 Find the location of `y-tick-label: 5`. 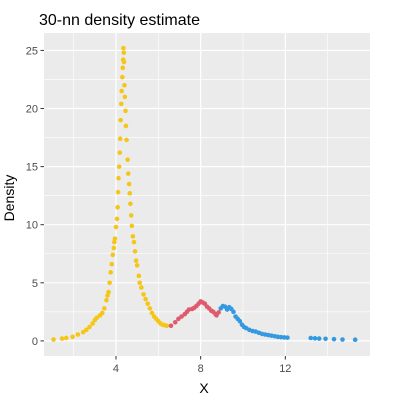

y-tick-label: 5 is located at coordinates (35, 284).